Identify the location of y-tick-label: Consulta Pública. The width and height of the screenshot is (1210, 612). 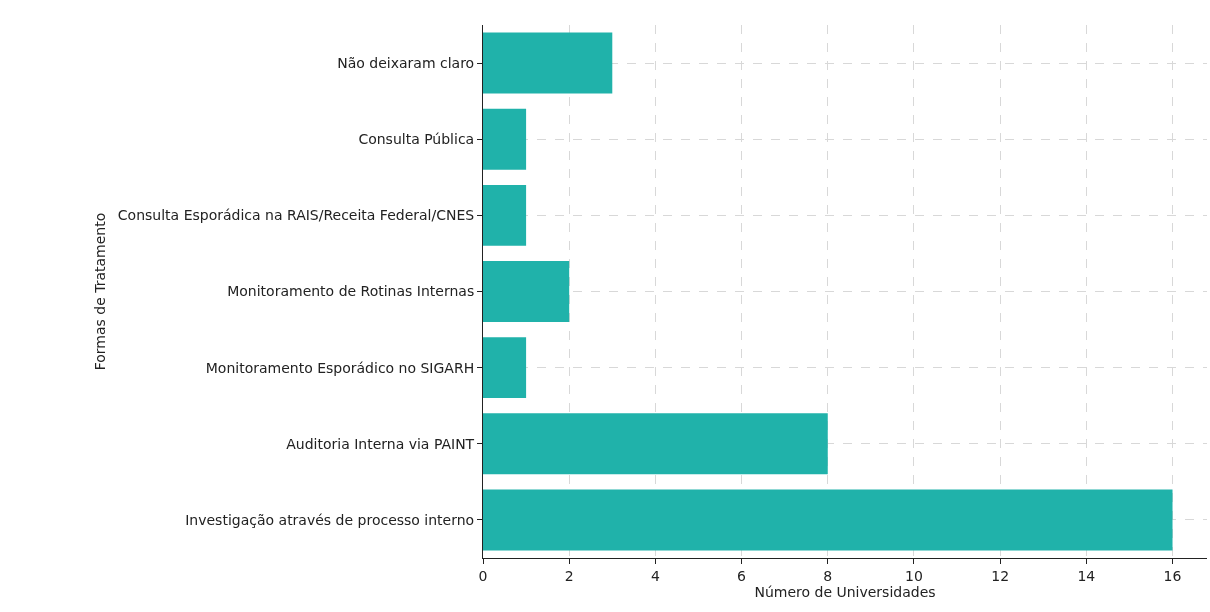
(416, 139).